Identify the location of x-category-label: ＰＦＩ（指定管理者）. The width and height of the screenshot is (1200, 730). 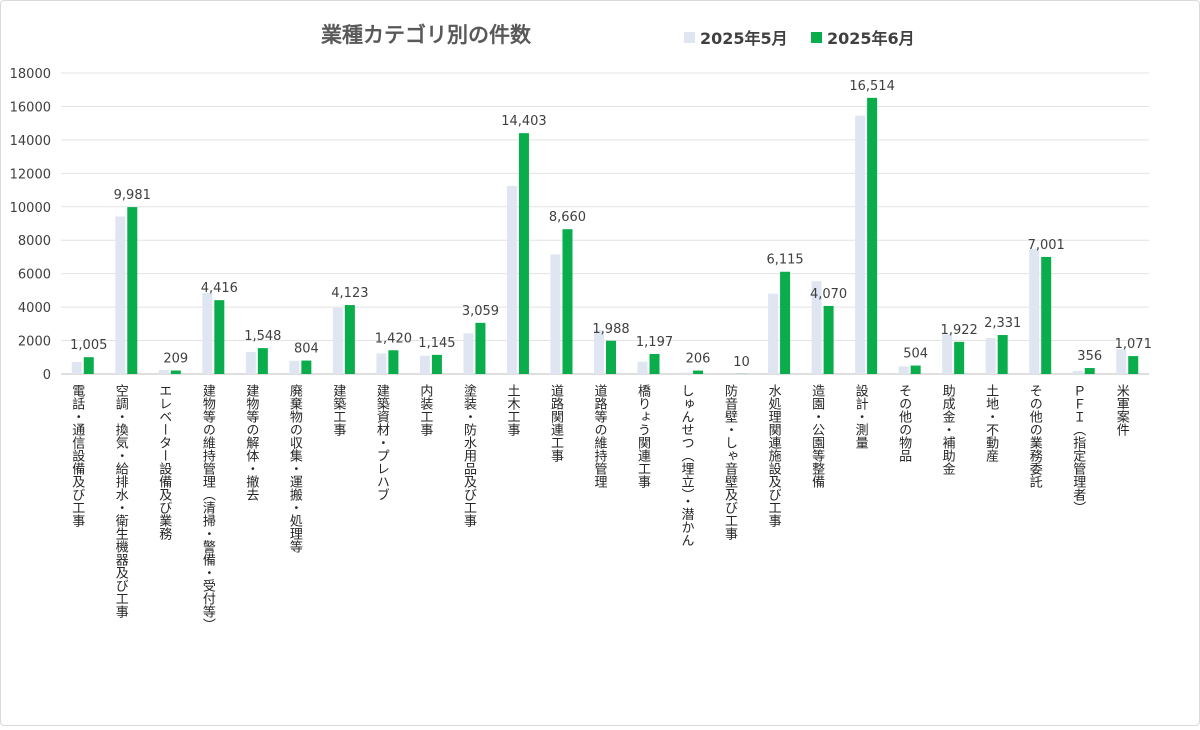
(1078, 449).